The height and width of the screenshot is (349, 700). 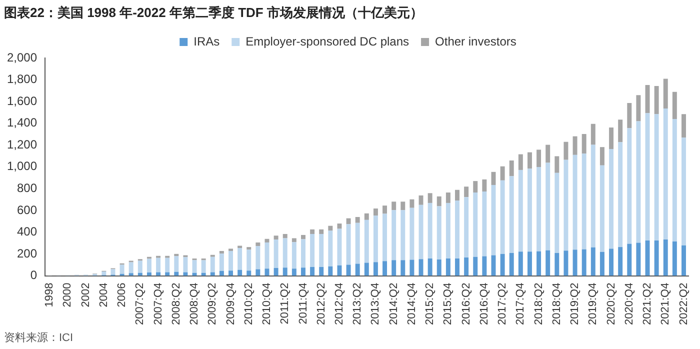 What do you see at coordinates (575, 303) in the screenshot?
I see `x-tick-label: 2019:Q2` at bounding box center [575, 303].